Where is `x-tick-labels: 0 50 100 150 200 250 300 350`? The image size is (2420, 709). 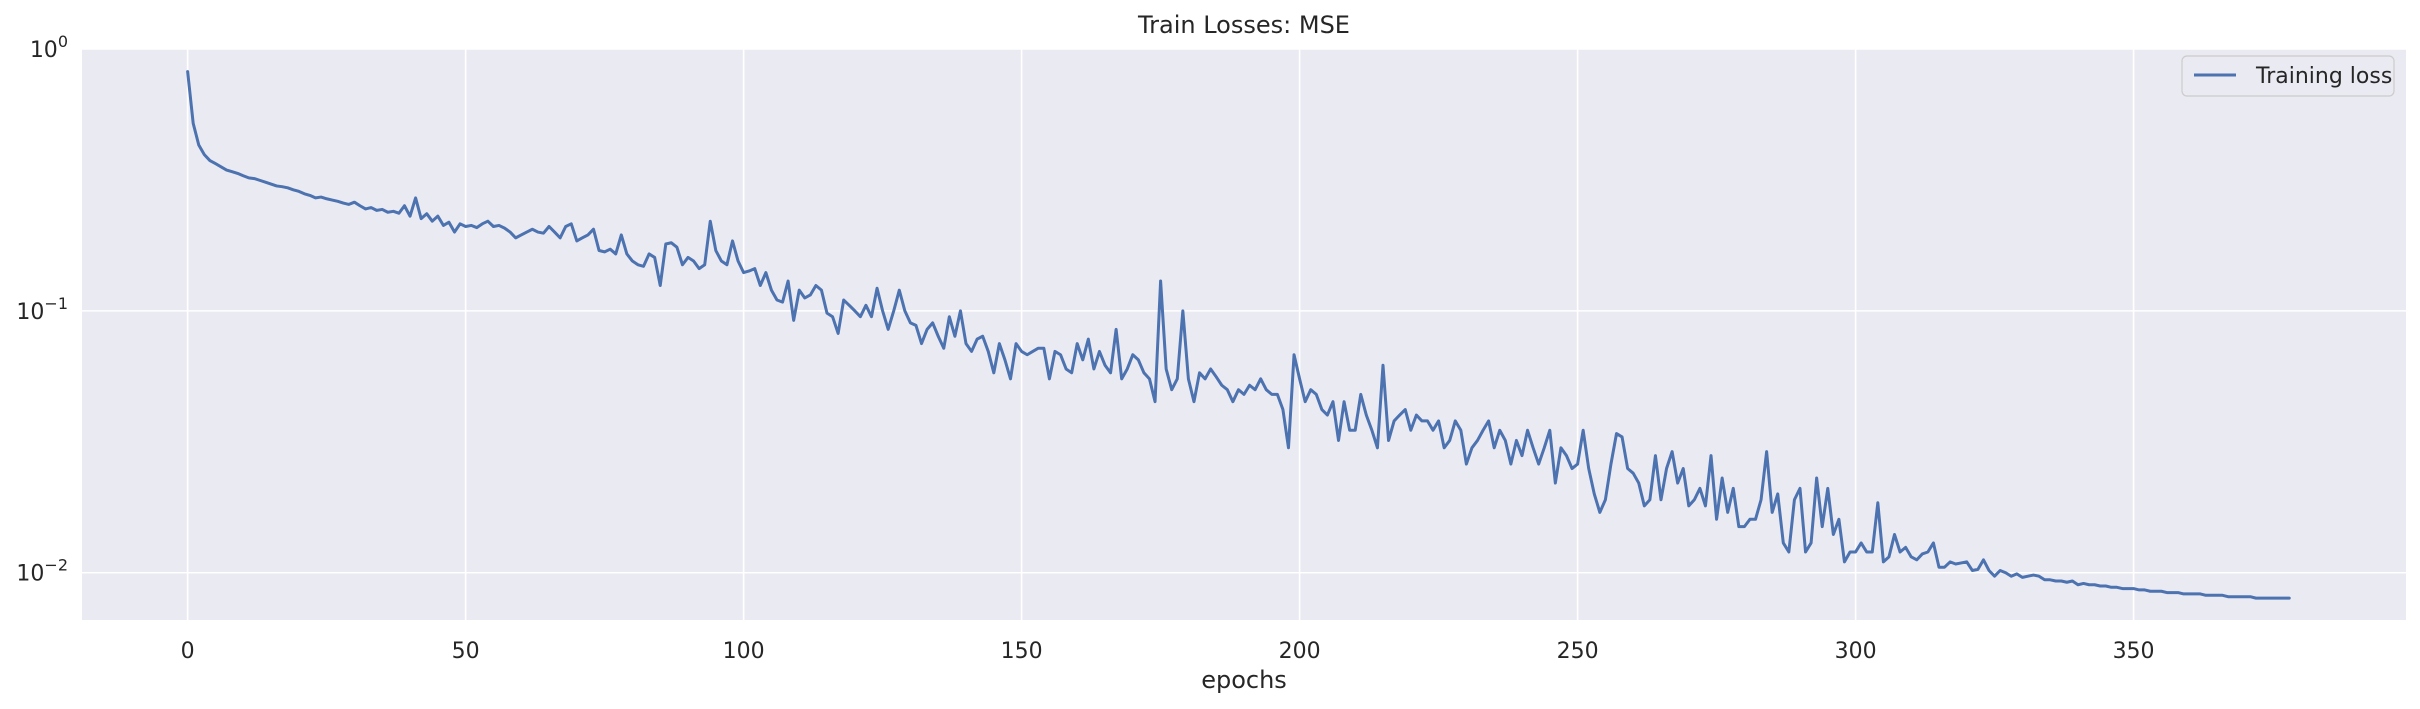
x-tick-labels: 0 50 100 150 200 250 300 350 is located at coordinates (1168, 651).